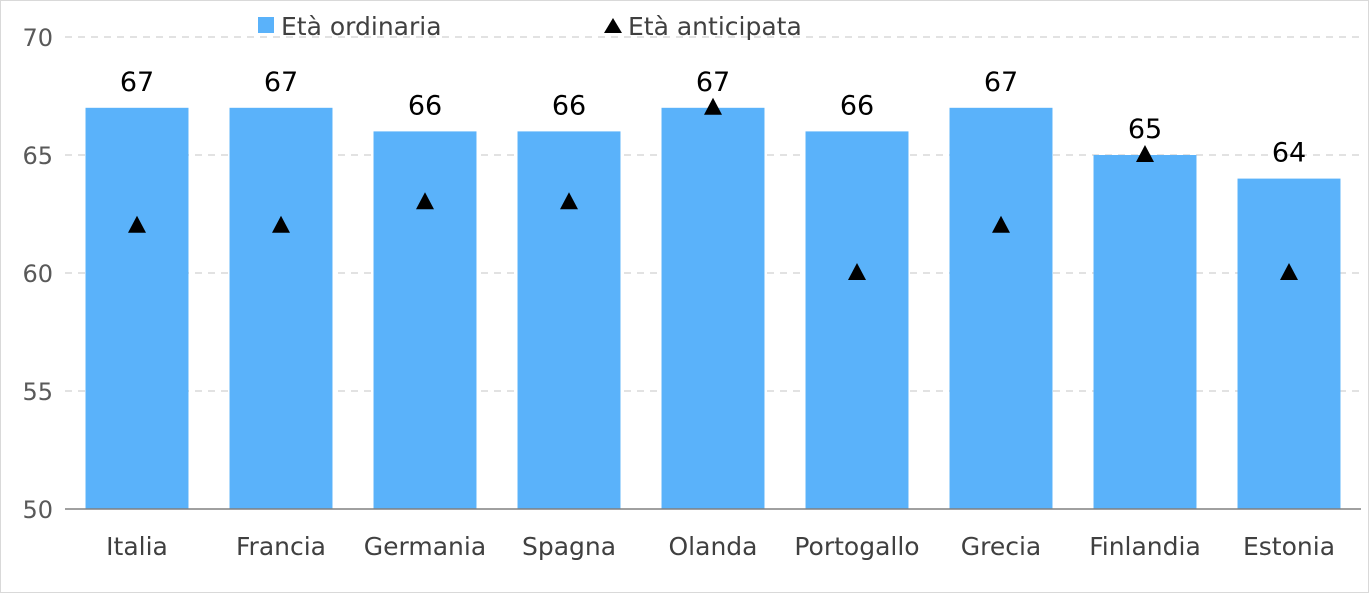 This screenshot has width=1369, height=596. I want to click on x-tick-label: Francia, so click(281, 546).